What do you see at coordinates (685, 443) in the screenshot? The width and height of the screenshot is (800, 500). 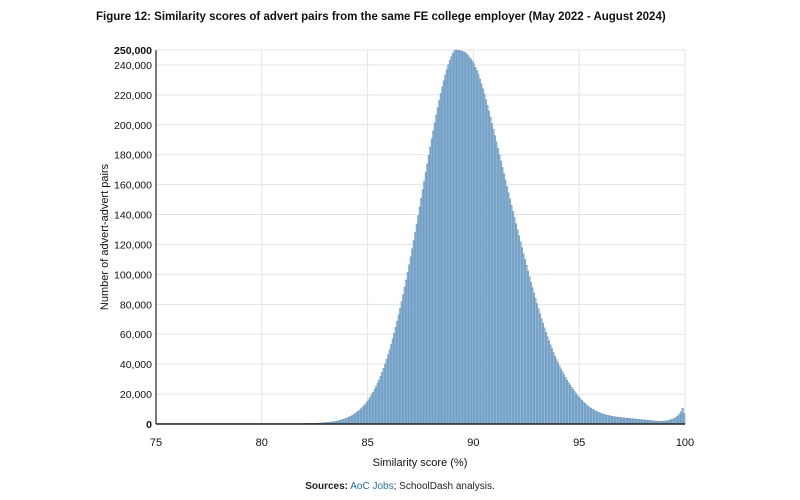 I see `x-tick-label: 100` at bounding box center [685, 443].